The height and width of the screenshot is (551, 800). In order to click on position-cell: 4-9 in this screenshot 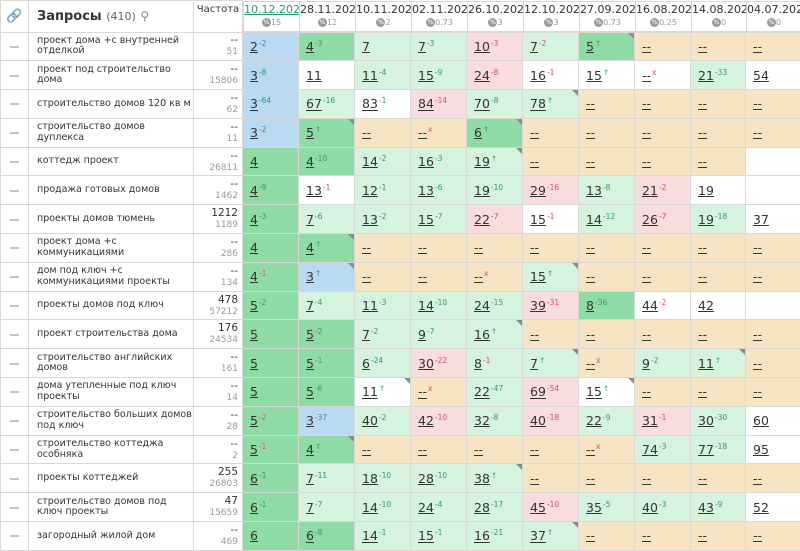, I will do `click(270, 190)`.